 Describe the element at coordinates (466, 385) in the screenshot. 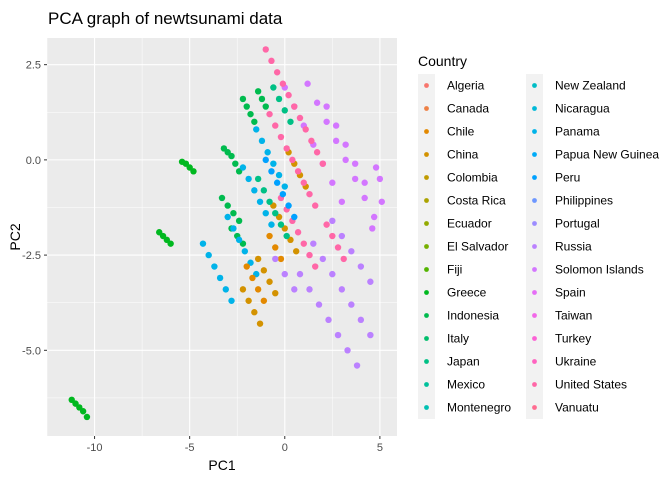

I see `legend-label-13: Mexico` at that location.